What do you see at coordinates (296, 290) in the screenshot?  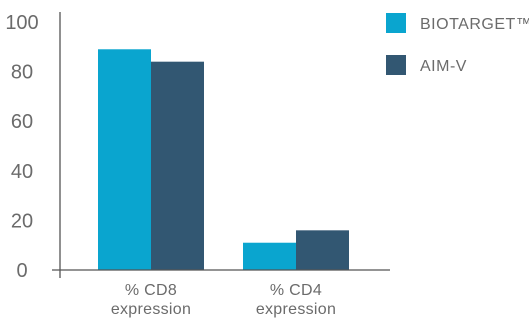 I see `x-category-label: % CD4` at bounding box center [296, 290].